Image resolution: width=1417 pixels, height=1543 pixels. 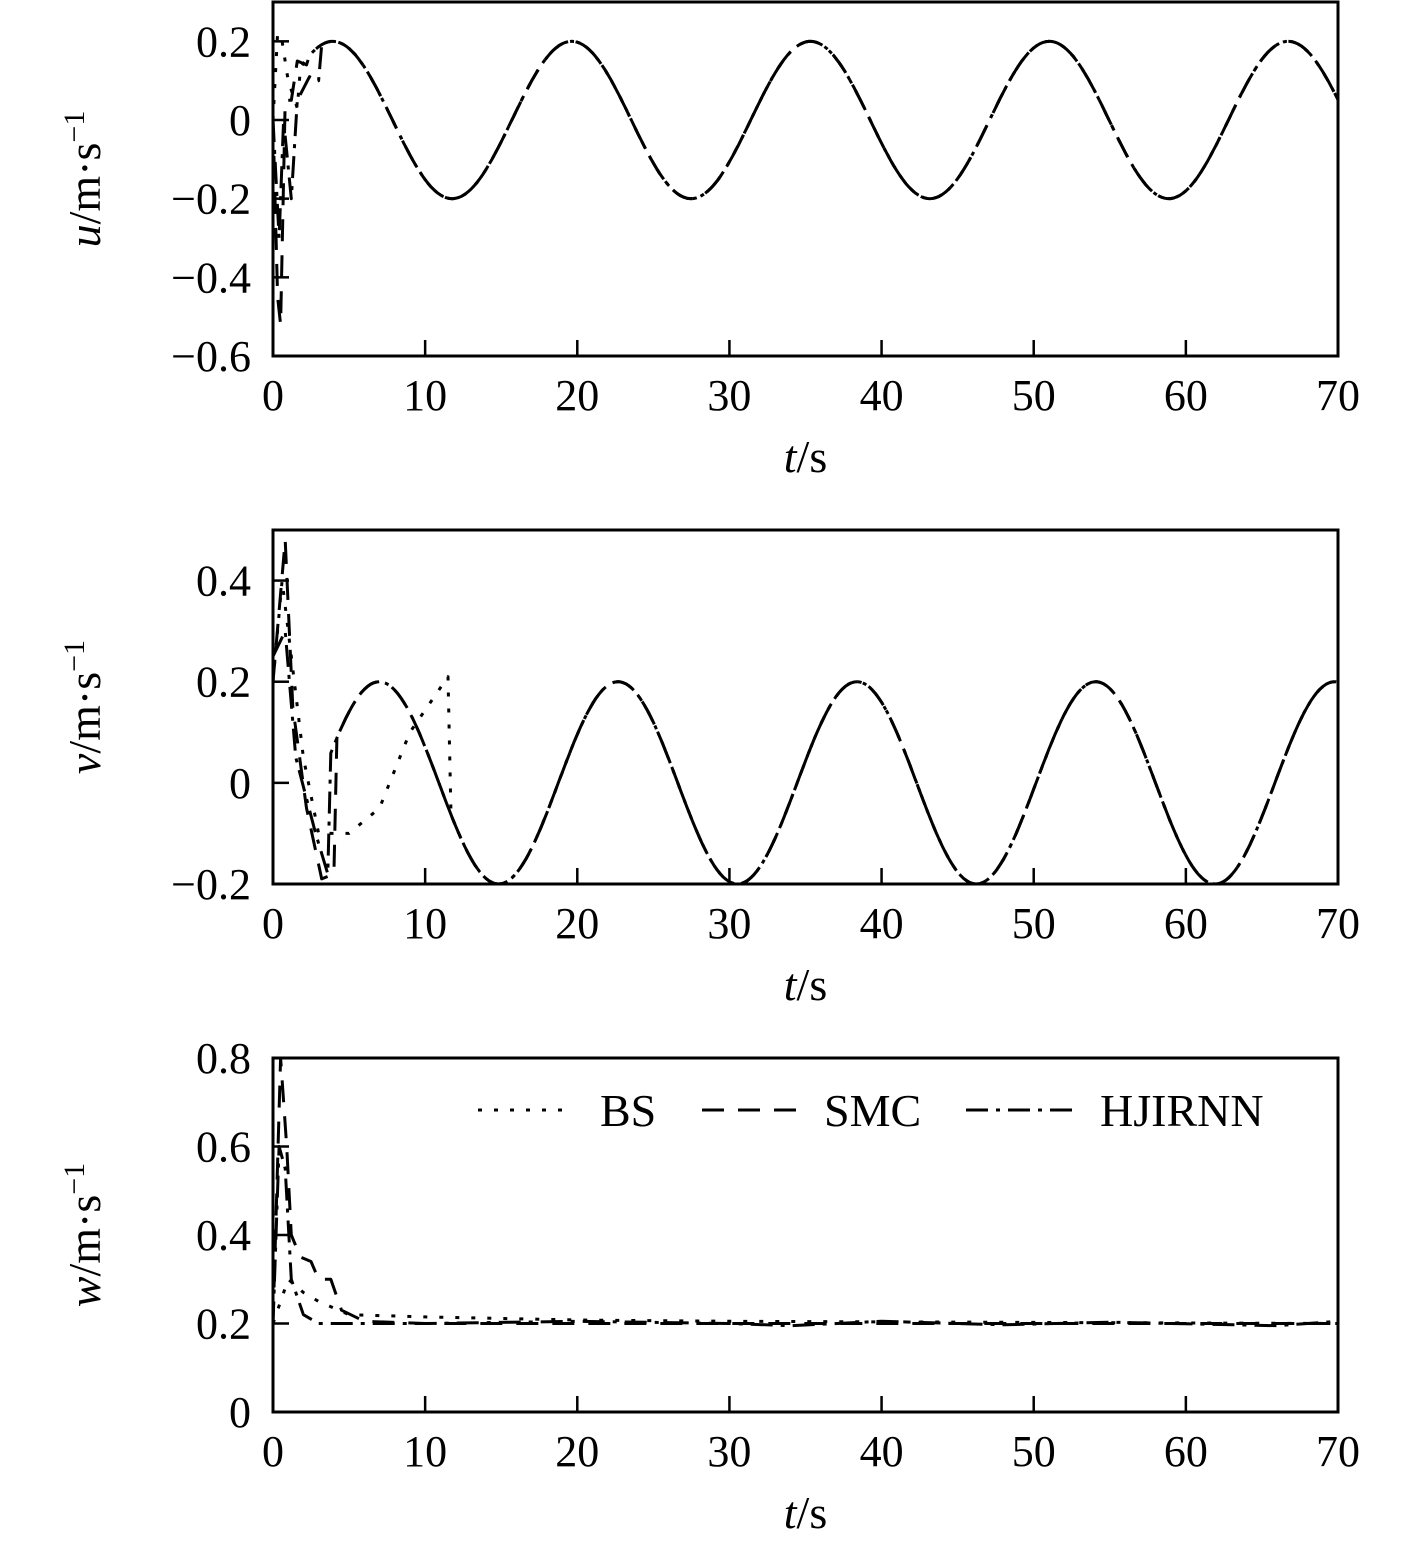 I want to click on y-axis-label: v/m·s−1, so click(x=84, y=707).